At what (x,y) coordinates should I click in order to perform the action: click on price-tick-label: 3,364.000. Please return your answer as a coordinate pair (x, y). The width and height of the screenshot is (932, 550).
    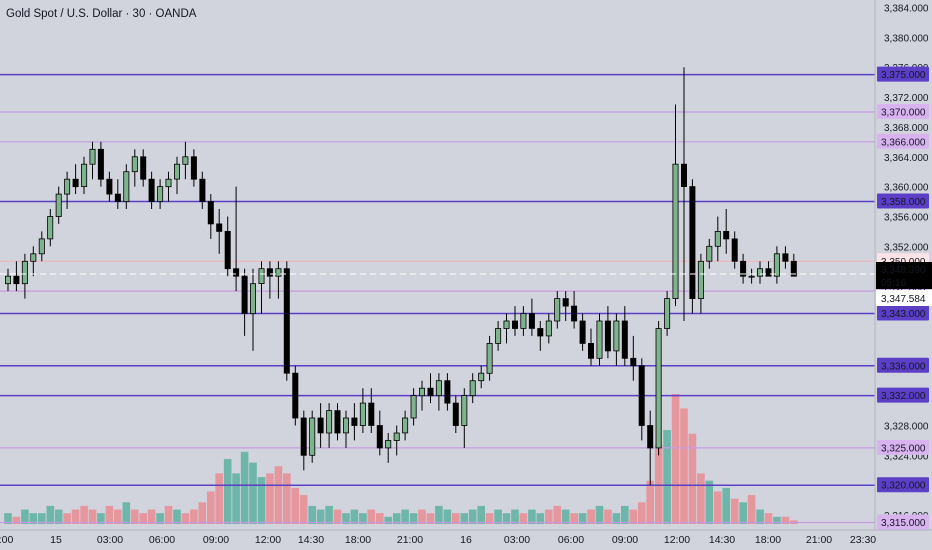
    Looking at the image, I should click on (906, 158).